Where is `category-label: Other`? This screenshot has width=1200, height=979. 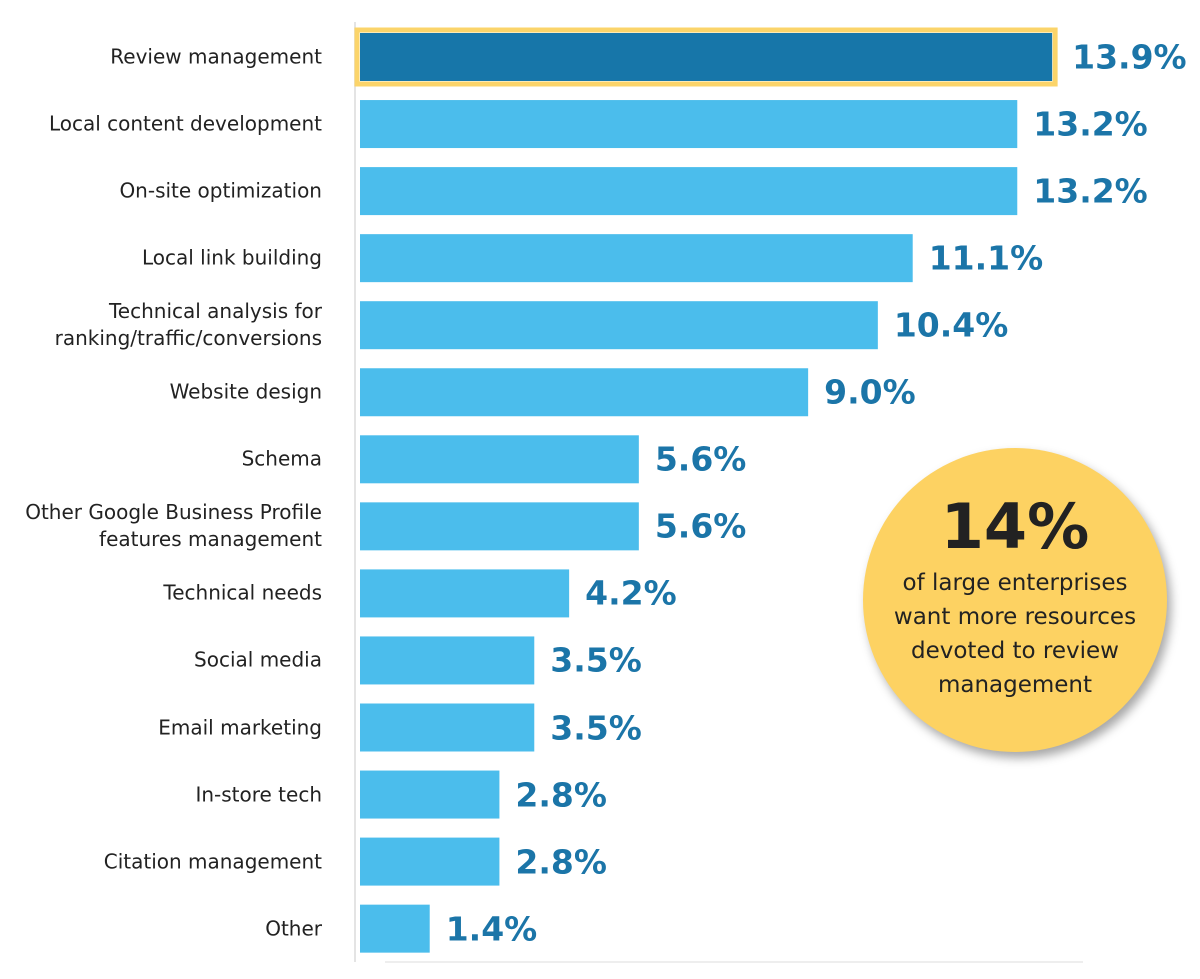
category-label: Other is located at coordinates (293, 928).